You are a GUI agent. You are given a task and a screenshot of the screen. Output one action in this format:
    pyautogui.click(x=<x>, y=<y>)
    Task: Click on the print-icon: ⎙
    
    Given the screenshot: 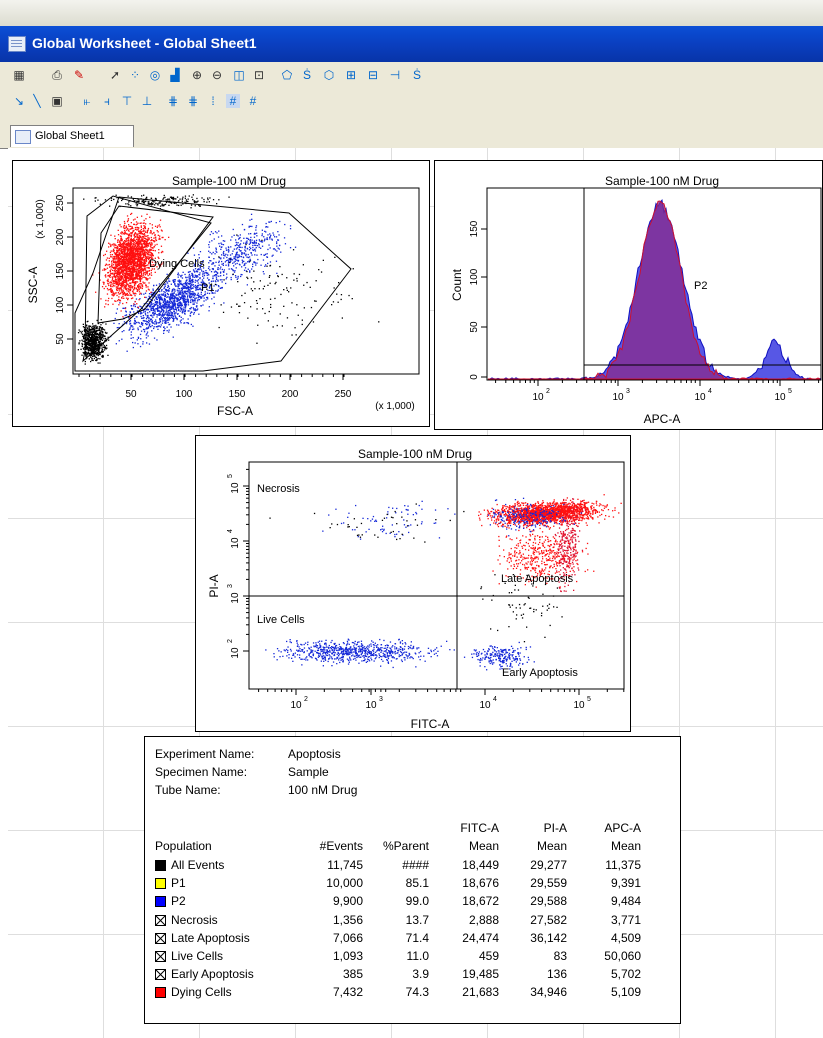 What is the action you would take?
    pyautogui.click(x=57, y=75)
    